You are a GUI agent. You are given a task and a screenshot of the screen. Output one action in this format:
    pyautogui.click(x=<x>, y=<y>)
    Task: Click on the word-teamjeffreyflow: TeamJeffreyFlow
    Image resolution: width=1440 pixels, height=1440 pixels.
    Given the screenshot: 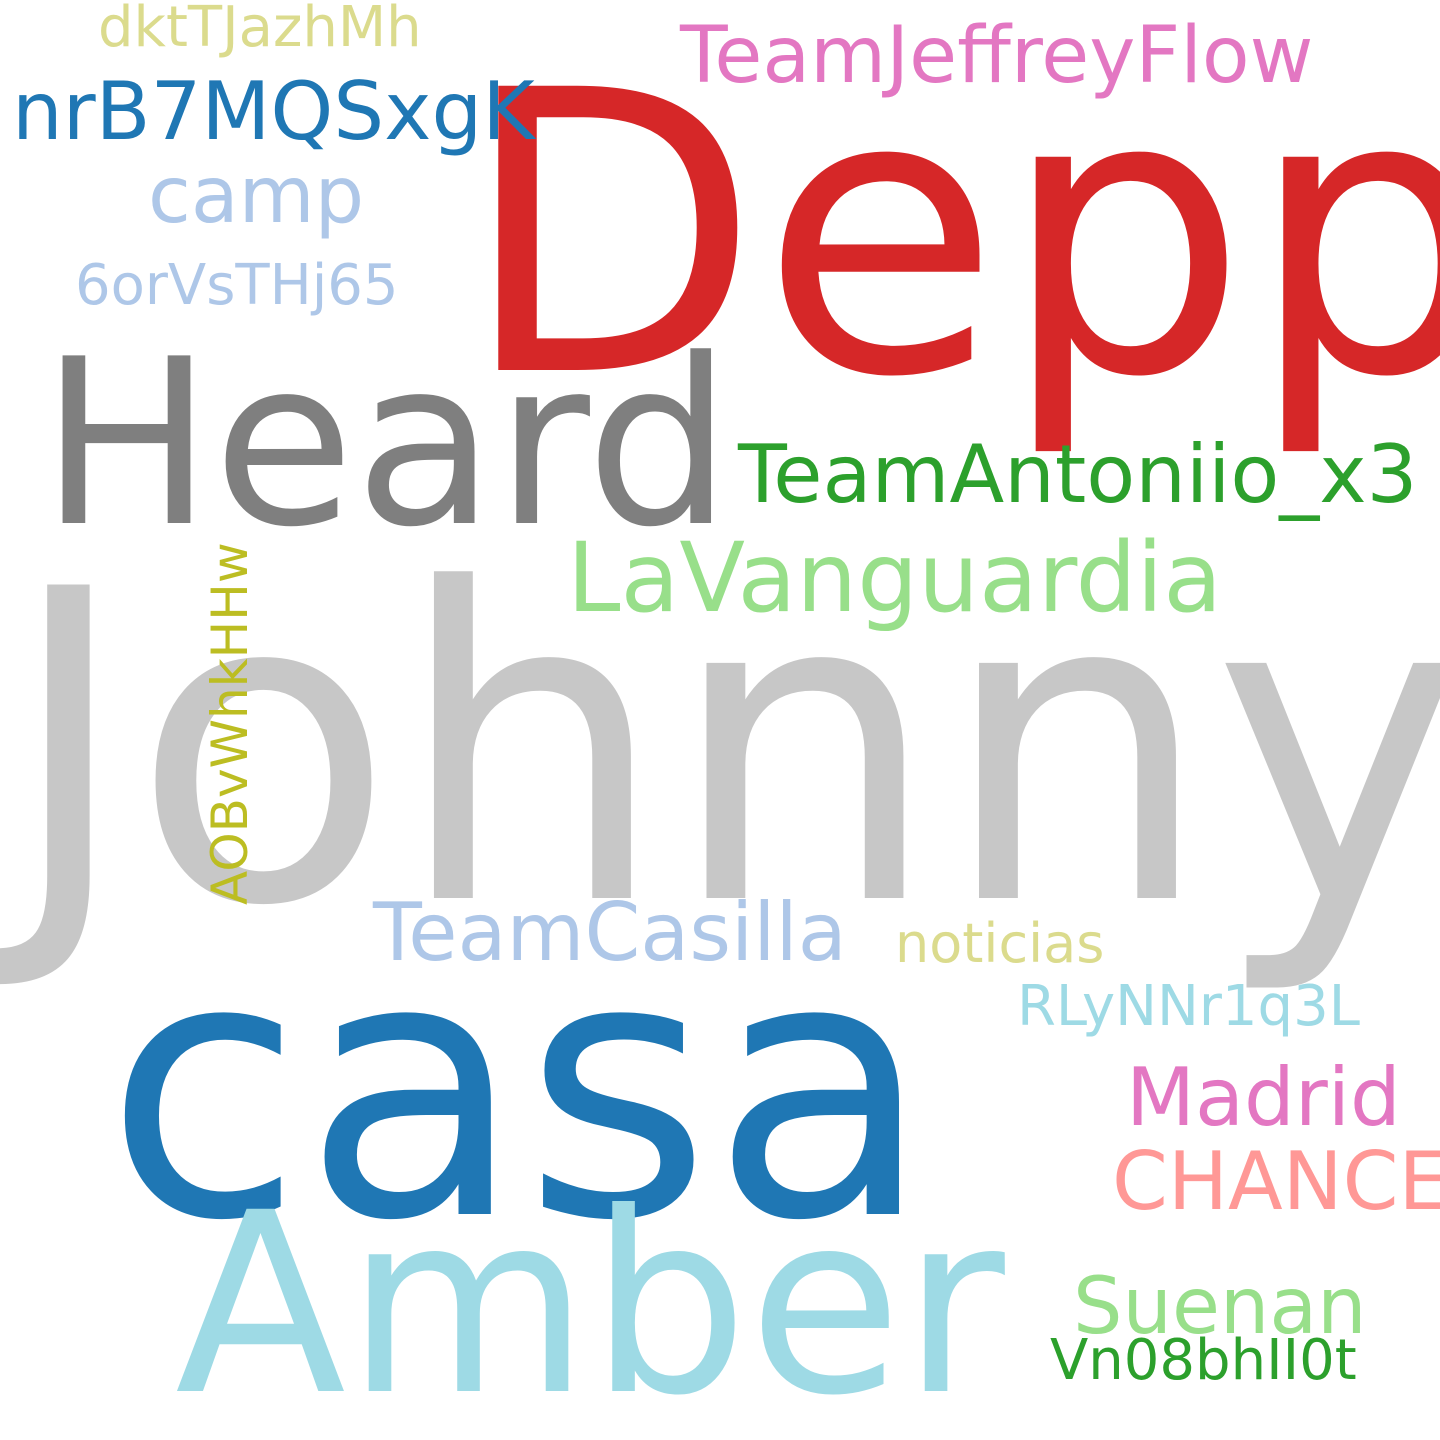 What is the action you would take?
    pyautogui.click(x=997, y=56)
    